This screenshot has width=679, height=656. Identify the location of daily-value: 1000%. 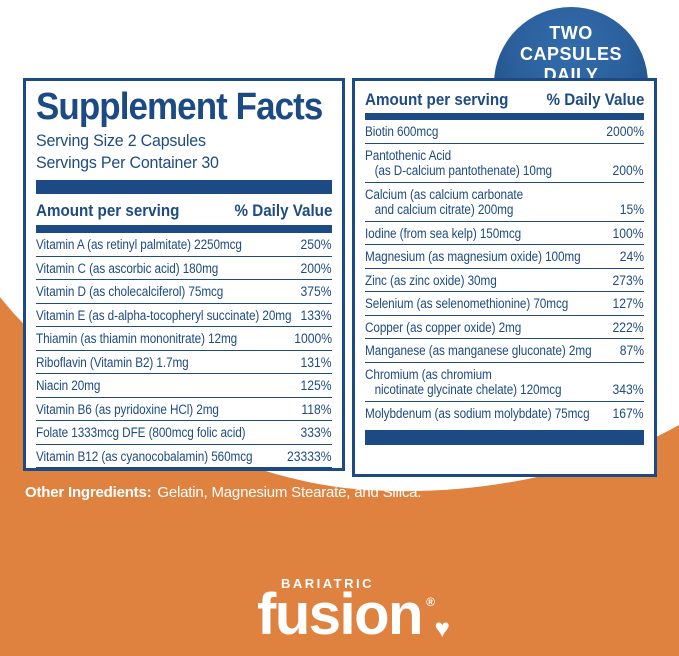
(313, 339).